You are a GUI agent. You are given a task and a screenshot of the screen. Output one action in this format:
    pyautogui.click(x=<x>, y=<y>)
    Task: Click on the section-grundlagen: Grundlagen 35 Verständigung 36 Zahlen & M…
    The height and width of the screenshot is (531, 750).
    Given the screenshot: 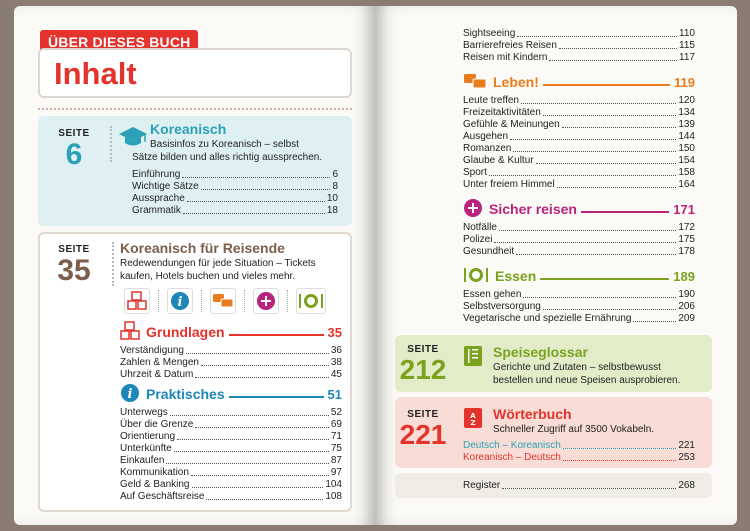 What is the action you would take?
    pyautogui.click(x=231, y=350)
    